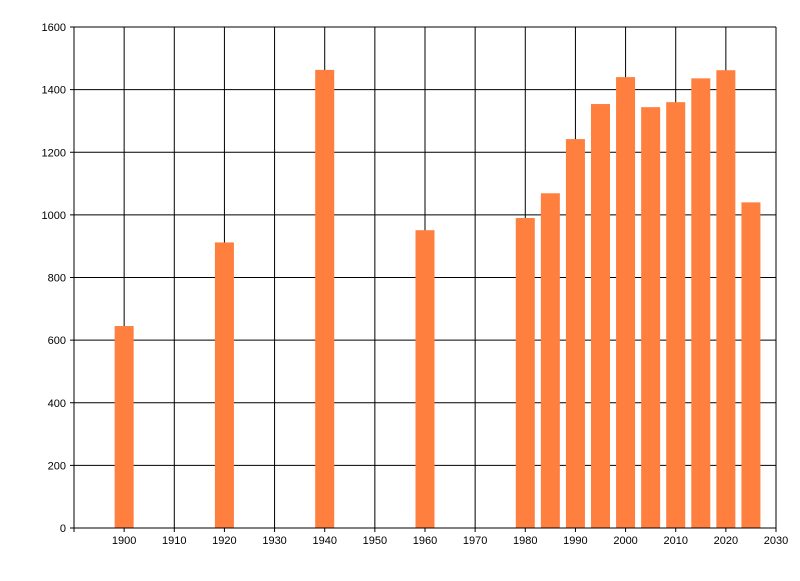 The height and width of the screenshot is (581, 800). I want to click on x-tick-label: 1920, so click(224, 541).